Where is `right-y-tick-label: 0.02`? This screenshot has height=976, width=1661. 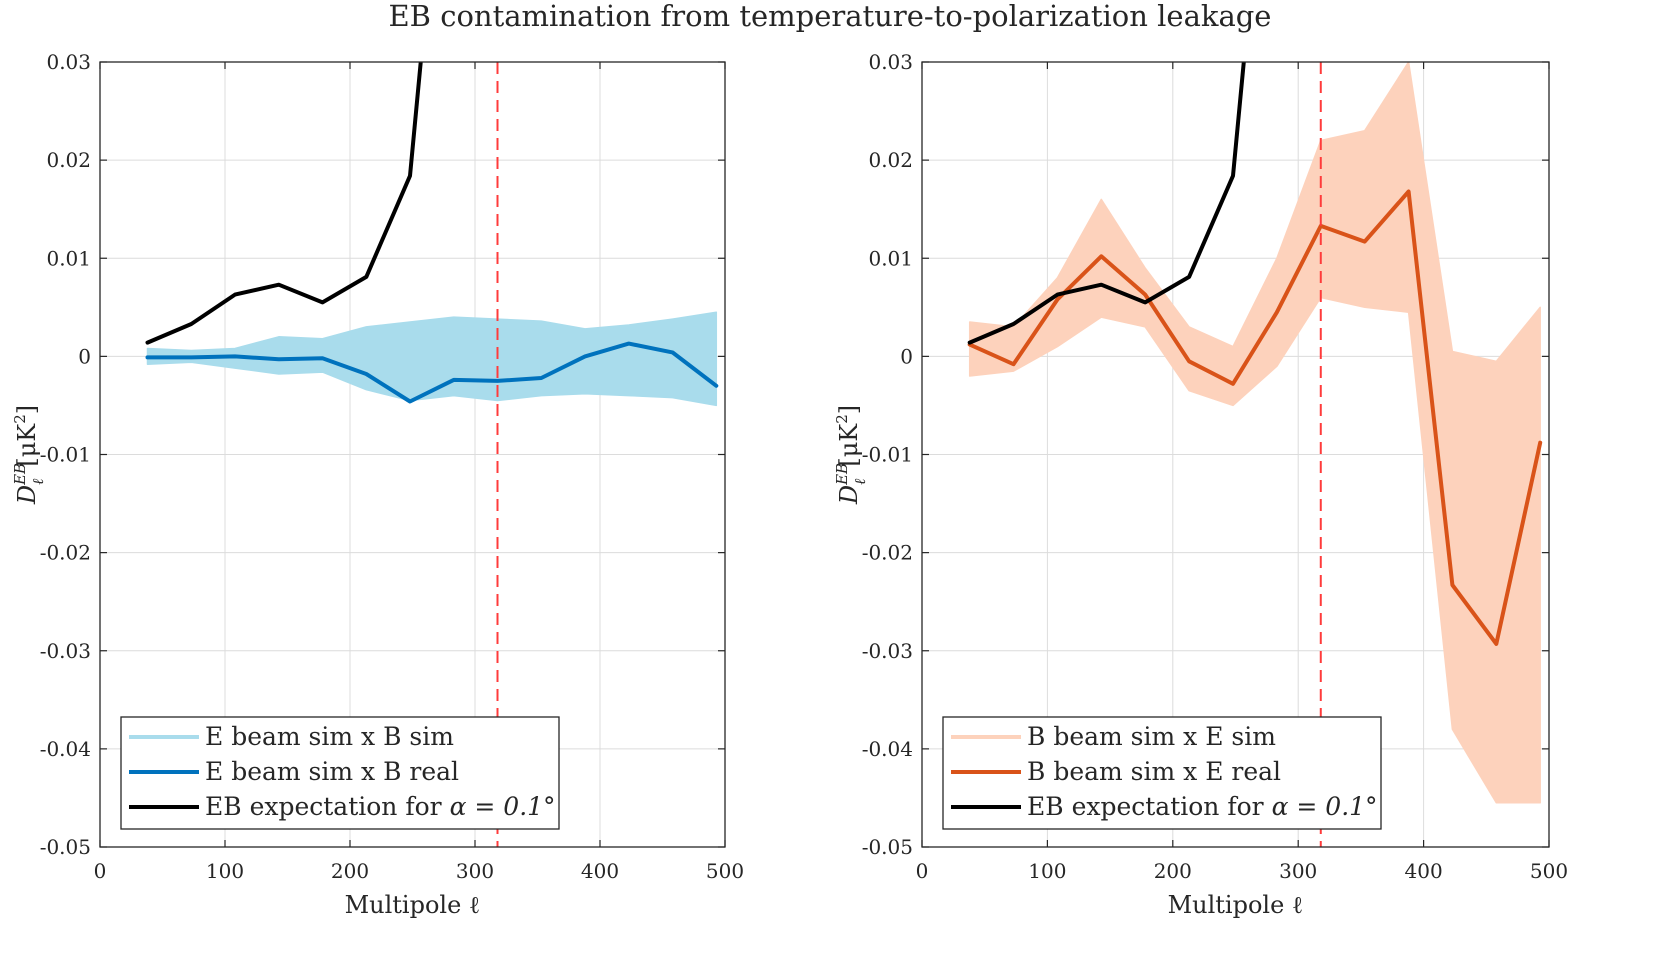
right-y-tick-label: 0.02 is located at coordinates (890, 160).